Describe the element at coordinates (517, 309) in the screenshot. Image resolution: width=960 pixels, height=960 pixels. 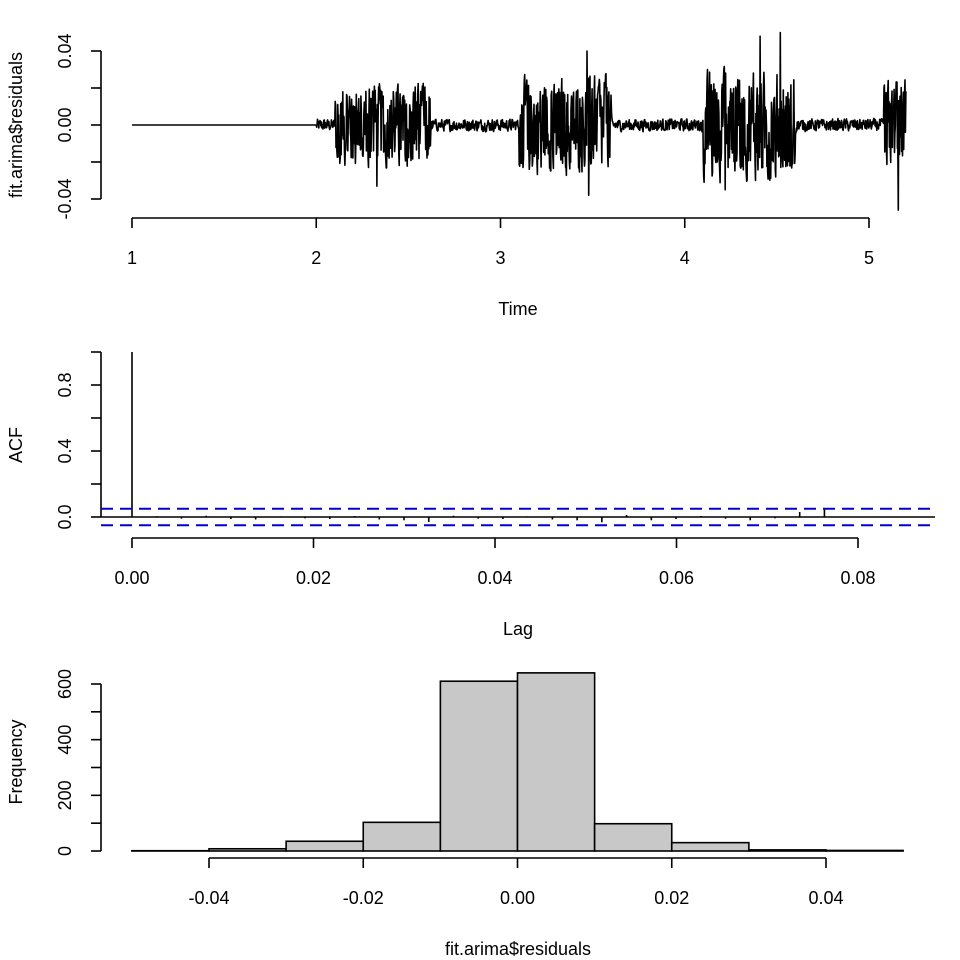
I see `p1-x-axis-label: Time` at that location.